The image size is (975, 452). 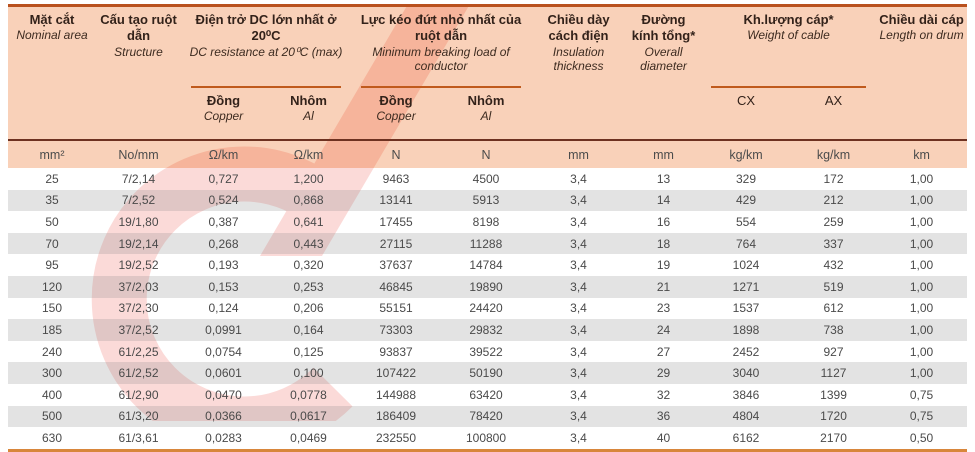 What do you see at coordinates (138, 179) in the screenshot?
I see `cell: 7/2,14` at bounding box center [138, 179].